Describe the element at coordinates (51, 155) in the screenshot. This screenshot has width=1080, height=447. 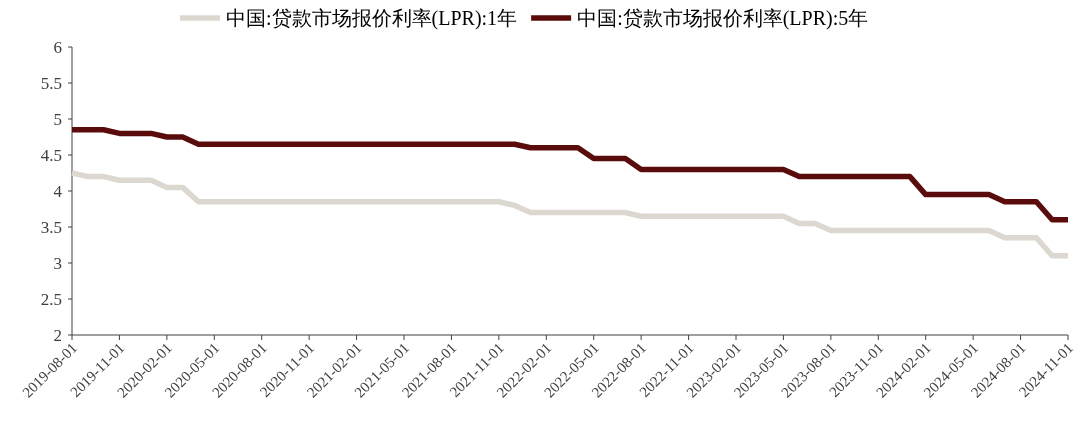
I see `y-tick-label: 4.5` at that location.